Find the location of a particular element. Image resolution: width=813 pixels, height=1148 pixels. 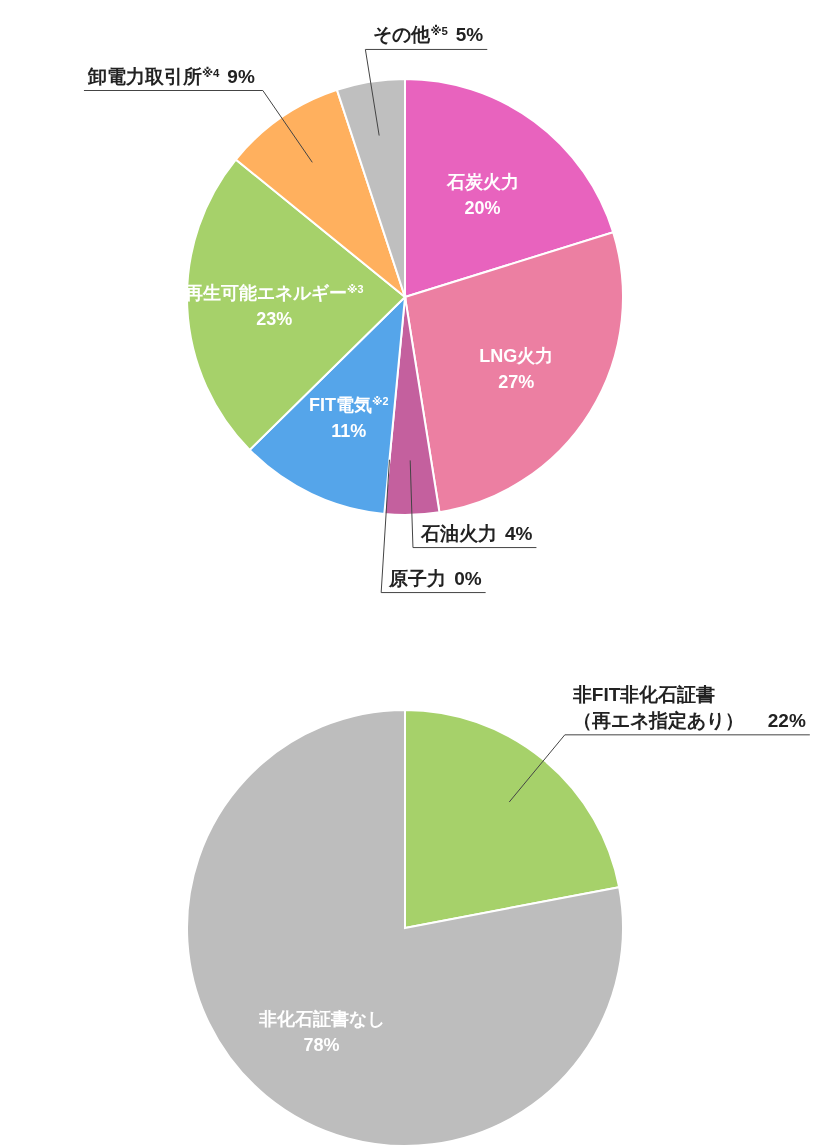

slice-label: 再生可能エネルギー$^{※3}$ is located at coordinates (274, 293).